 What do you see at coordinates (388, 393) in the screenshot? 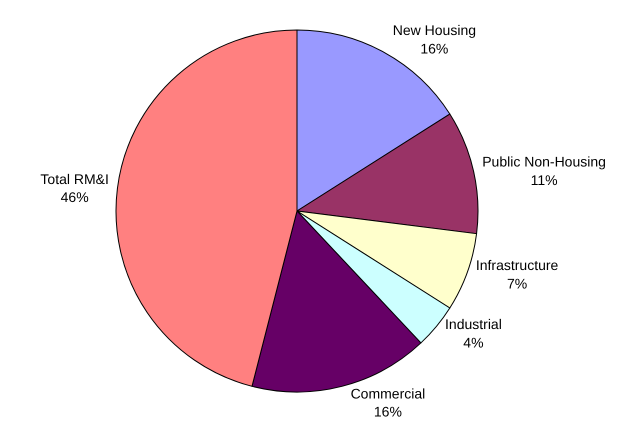
I see `slice-label: Commercial` at bounding box center [388, 393].